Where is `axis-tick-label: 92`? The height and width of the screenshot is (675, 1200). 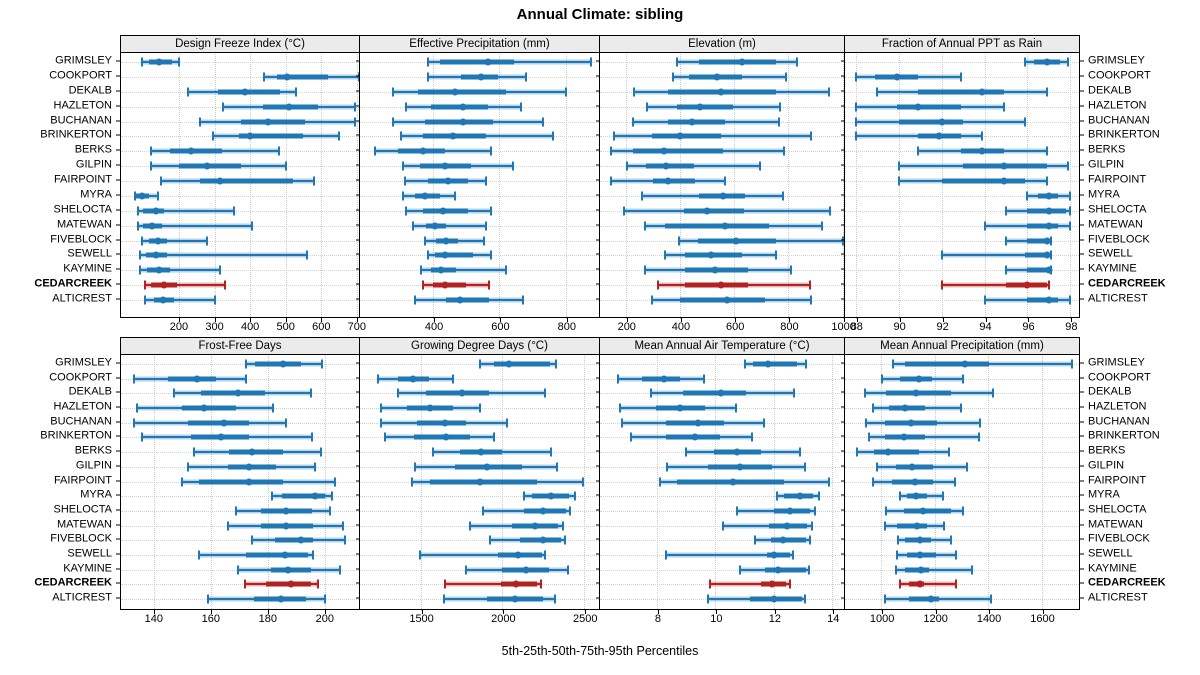 axis-tick-label: 92 is located at coordinates (942, 327).